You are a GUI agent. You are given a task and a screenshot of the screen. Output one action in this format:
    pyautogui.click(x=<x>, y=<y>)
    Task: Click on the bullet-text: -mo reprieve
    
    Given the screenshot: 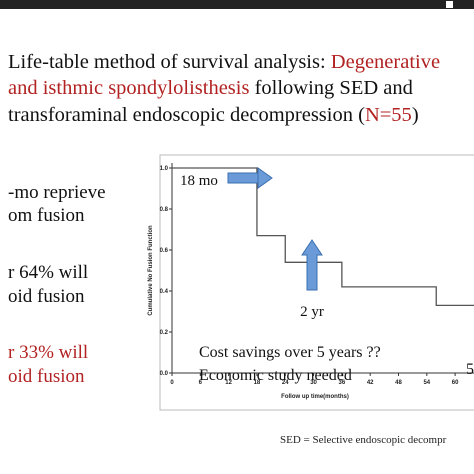 What is the action you would take?
    pyautogui.click(x=57, y=192)
    